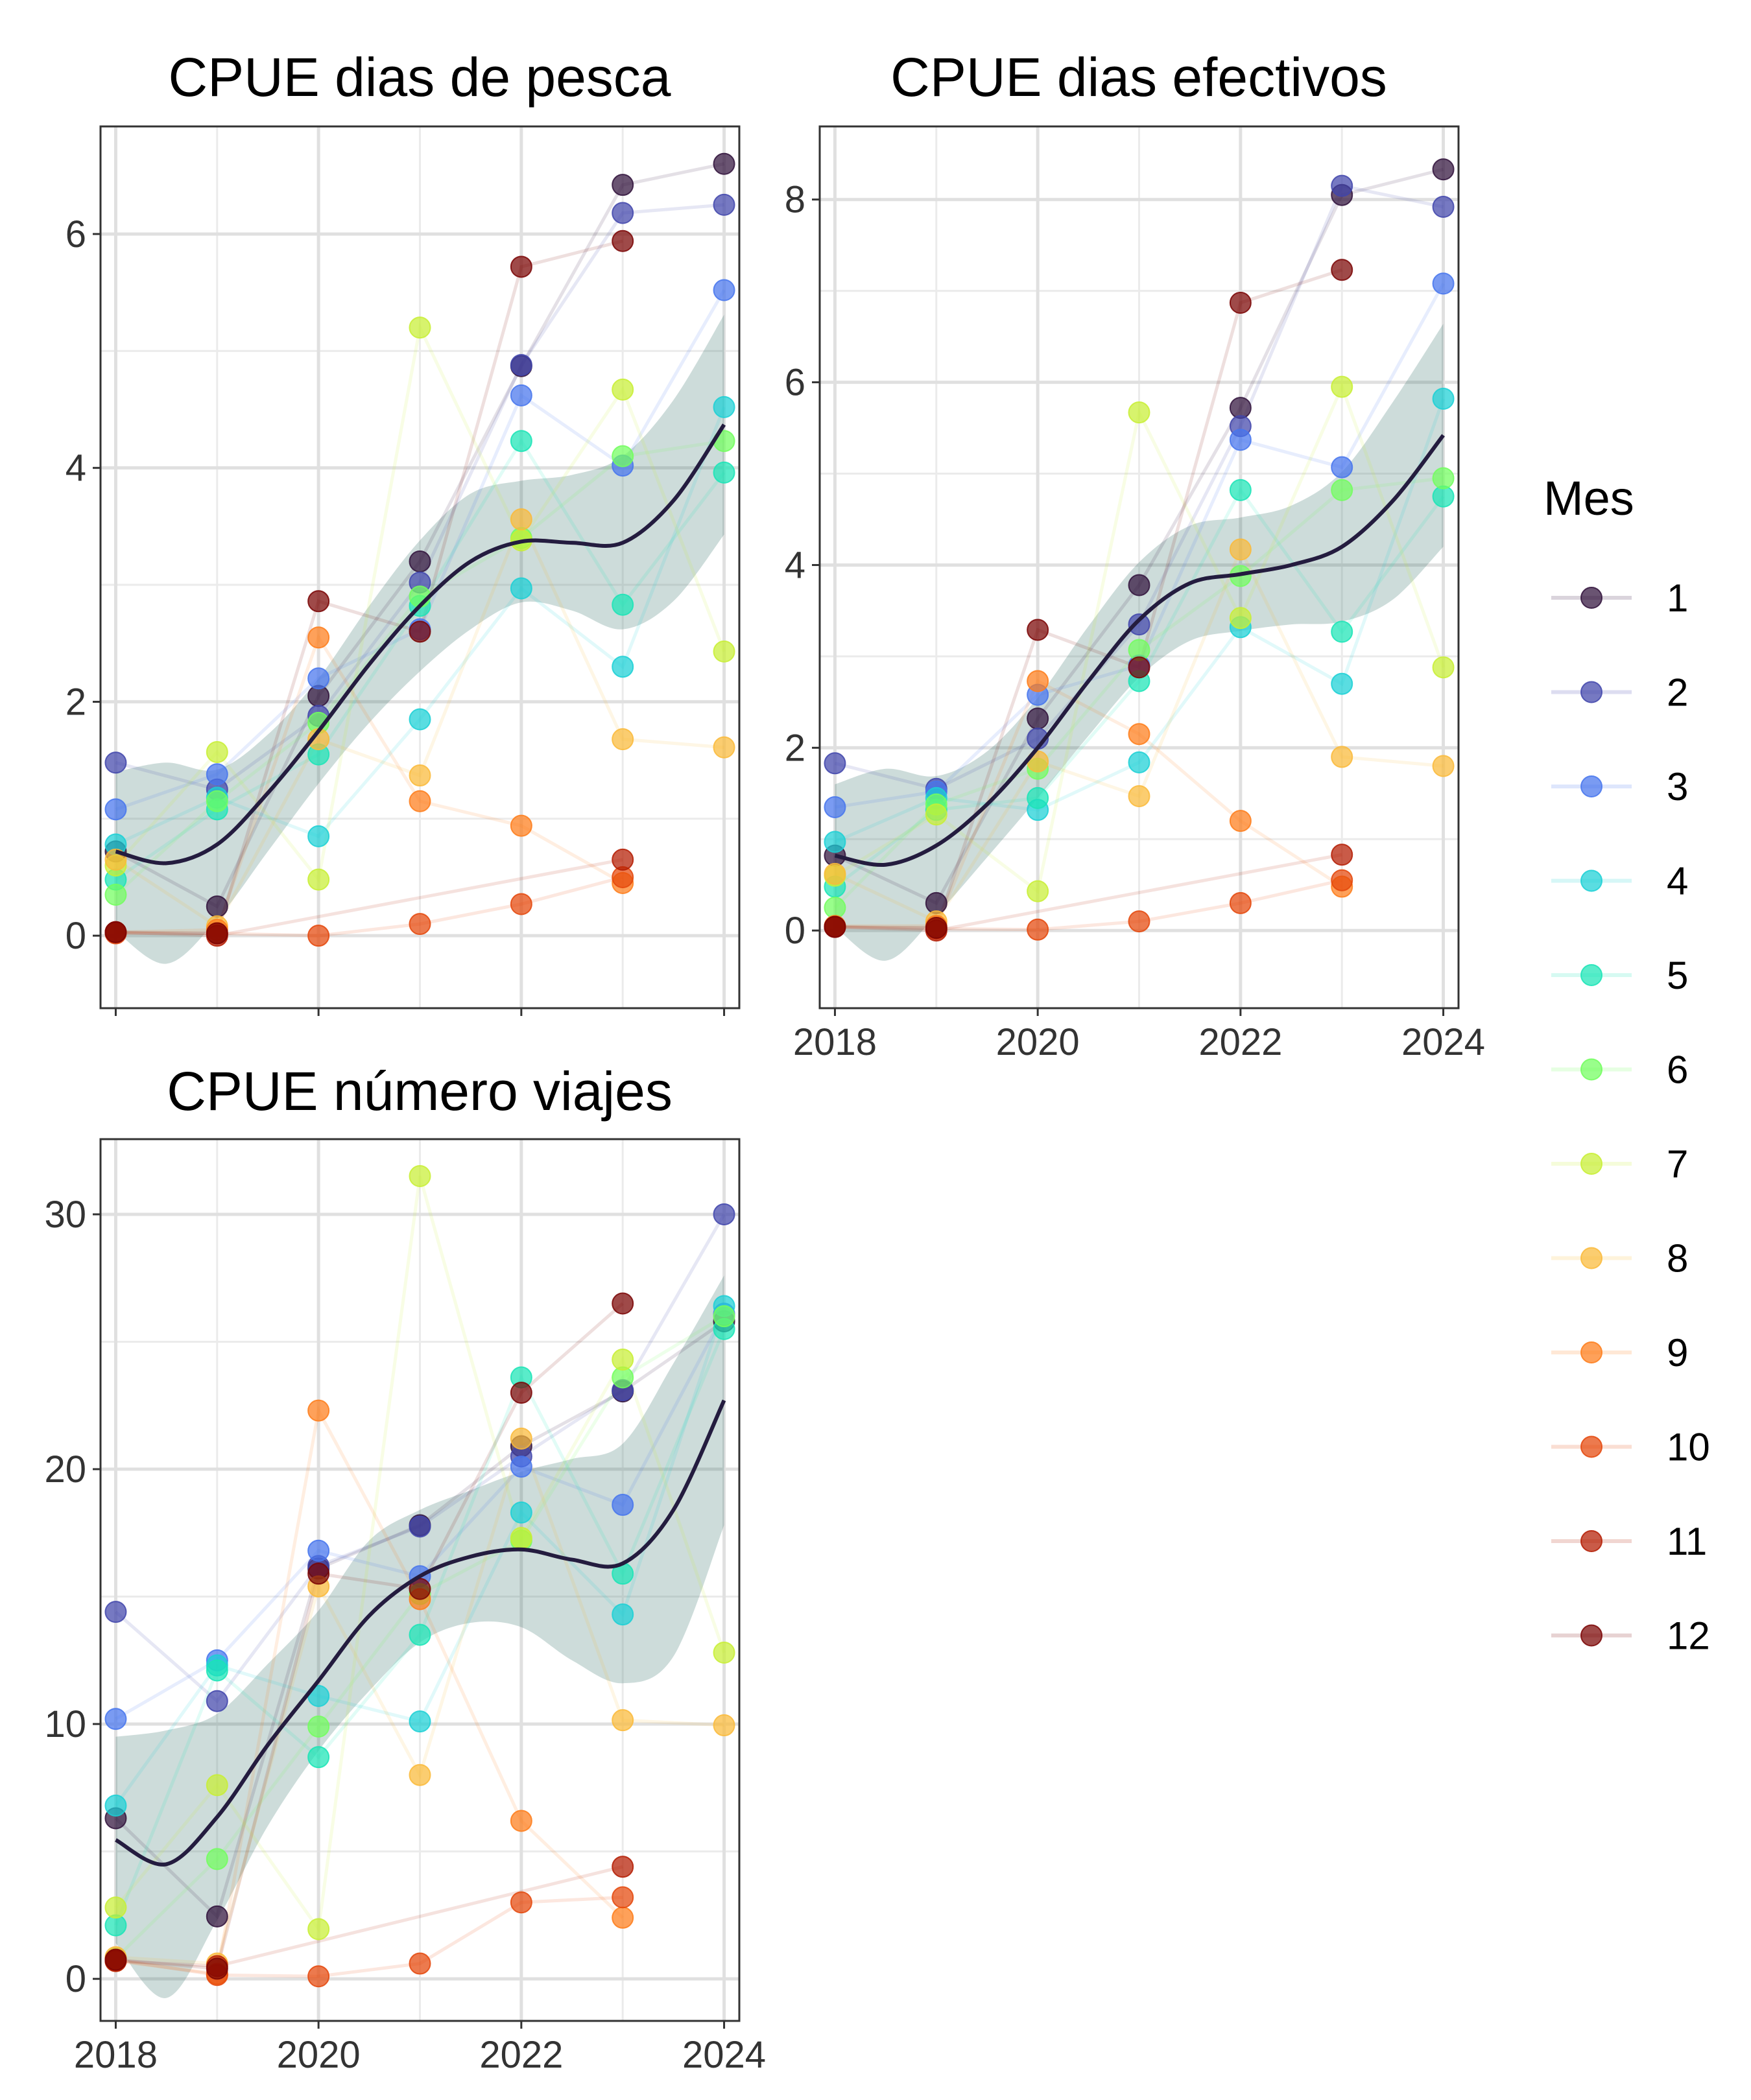  I want to click on legend-key-mes-6: 6, so click(1620, 1070).